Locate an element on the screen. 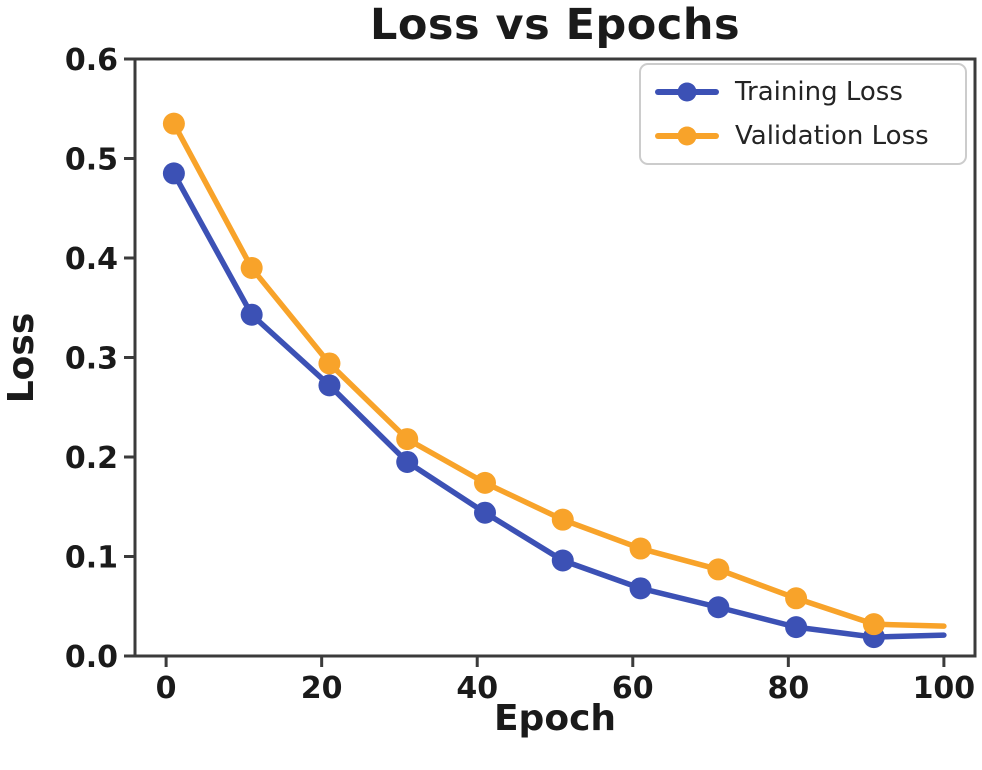  x-tick-label: 60 is located at coordinates (633, 688).